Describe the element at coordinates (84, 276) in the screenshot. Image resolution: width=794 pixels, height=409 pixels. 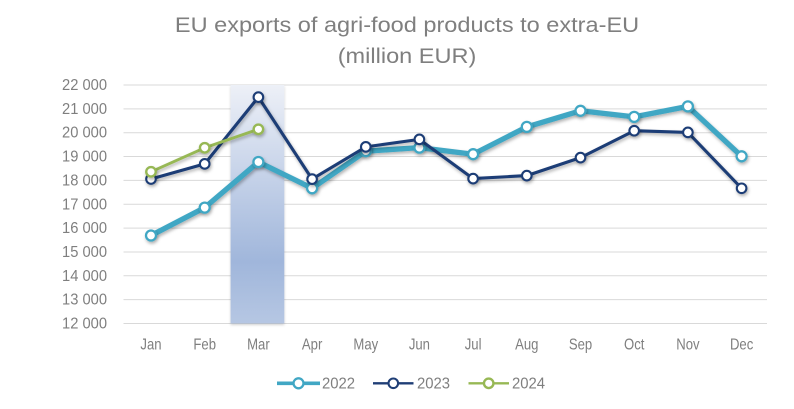
I see `svg-text: 14 000` at that location.